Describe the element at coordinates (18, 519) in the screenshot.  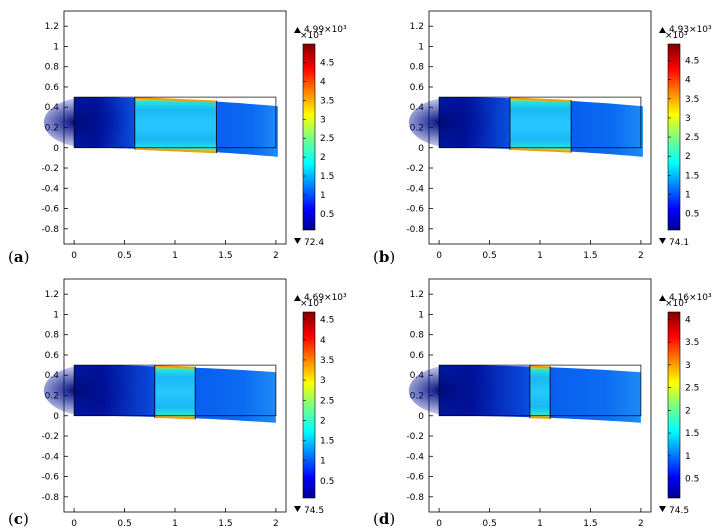
I see `panel-label: (c)` at that location.